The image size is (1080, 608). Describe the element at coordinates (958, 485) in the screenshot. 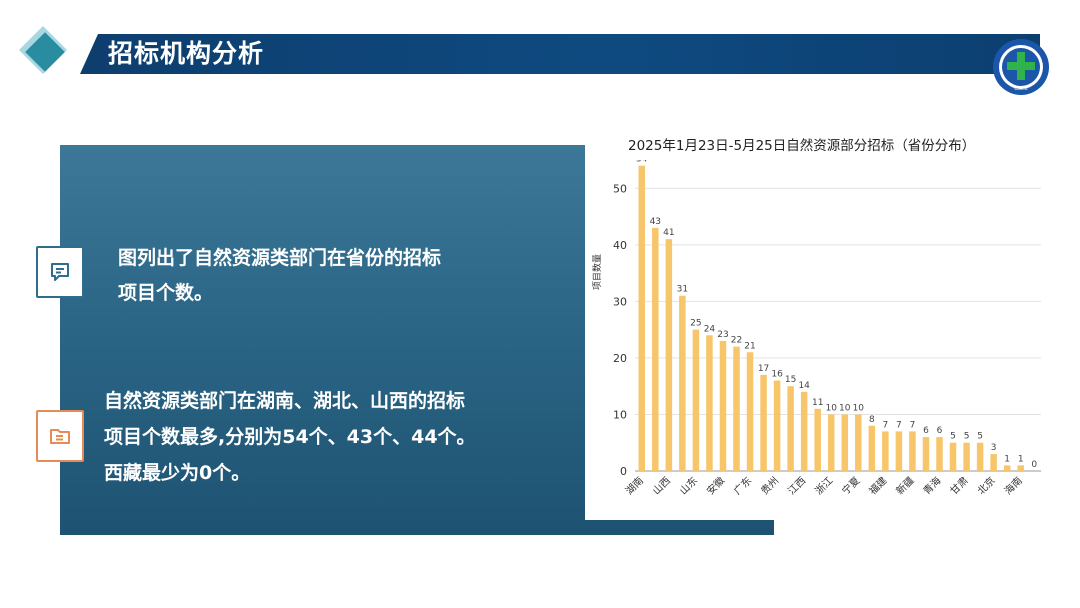

I see `x-tick-label: 甘肃` at that location.